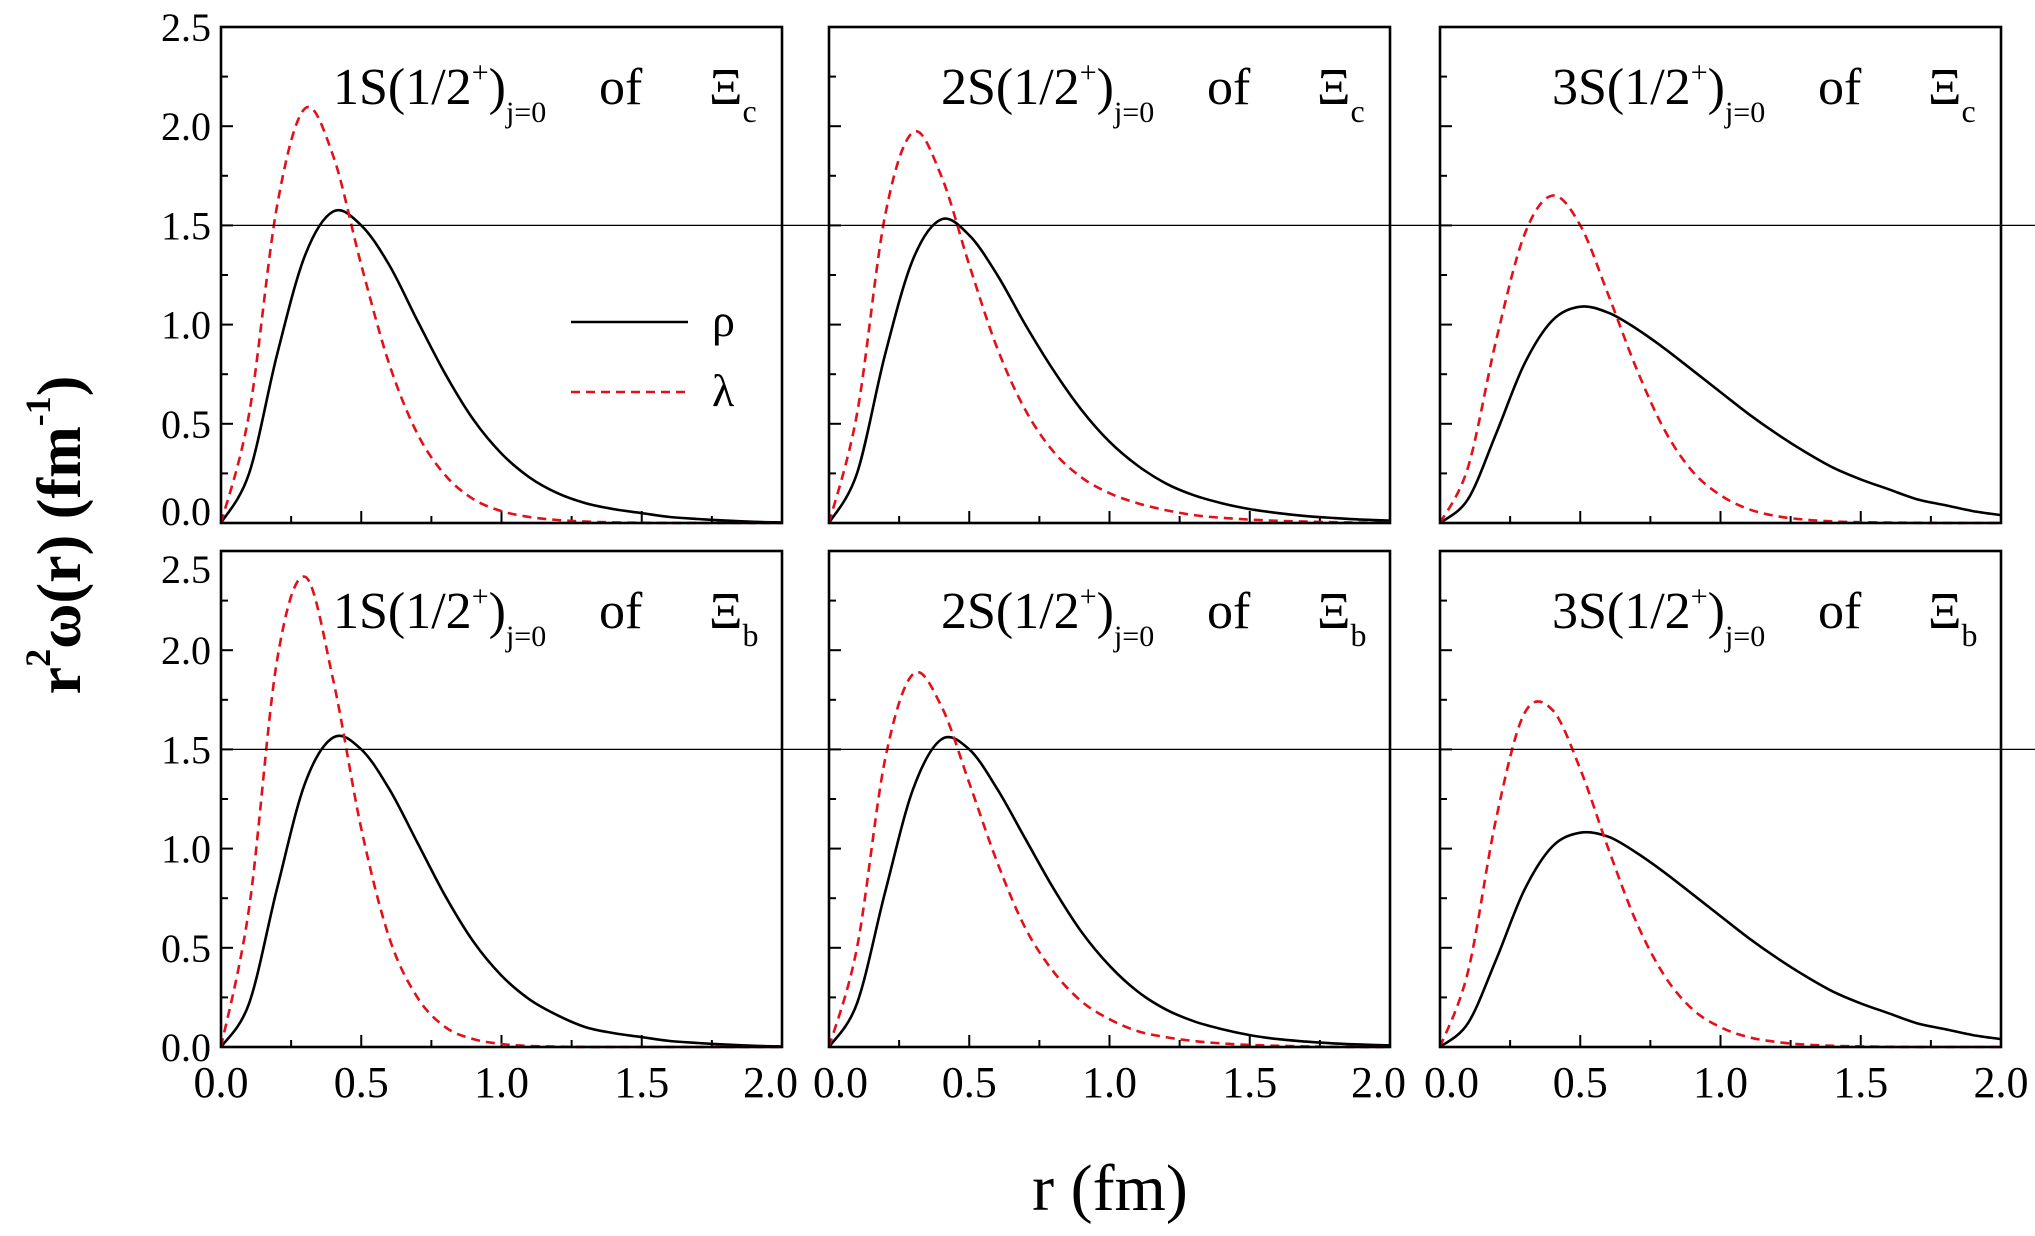  Describe the element at coordinates (1968, 111) in the screenshot. I see `baryon-flavor: c` at that location.